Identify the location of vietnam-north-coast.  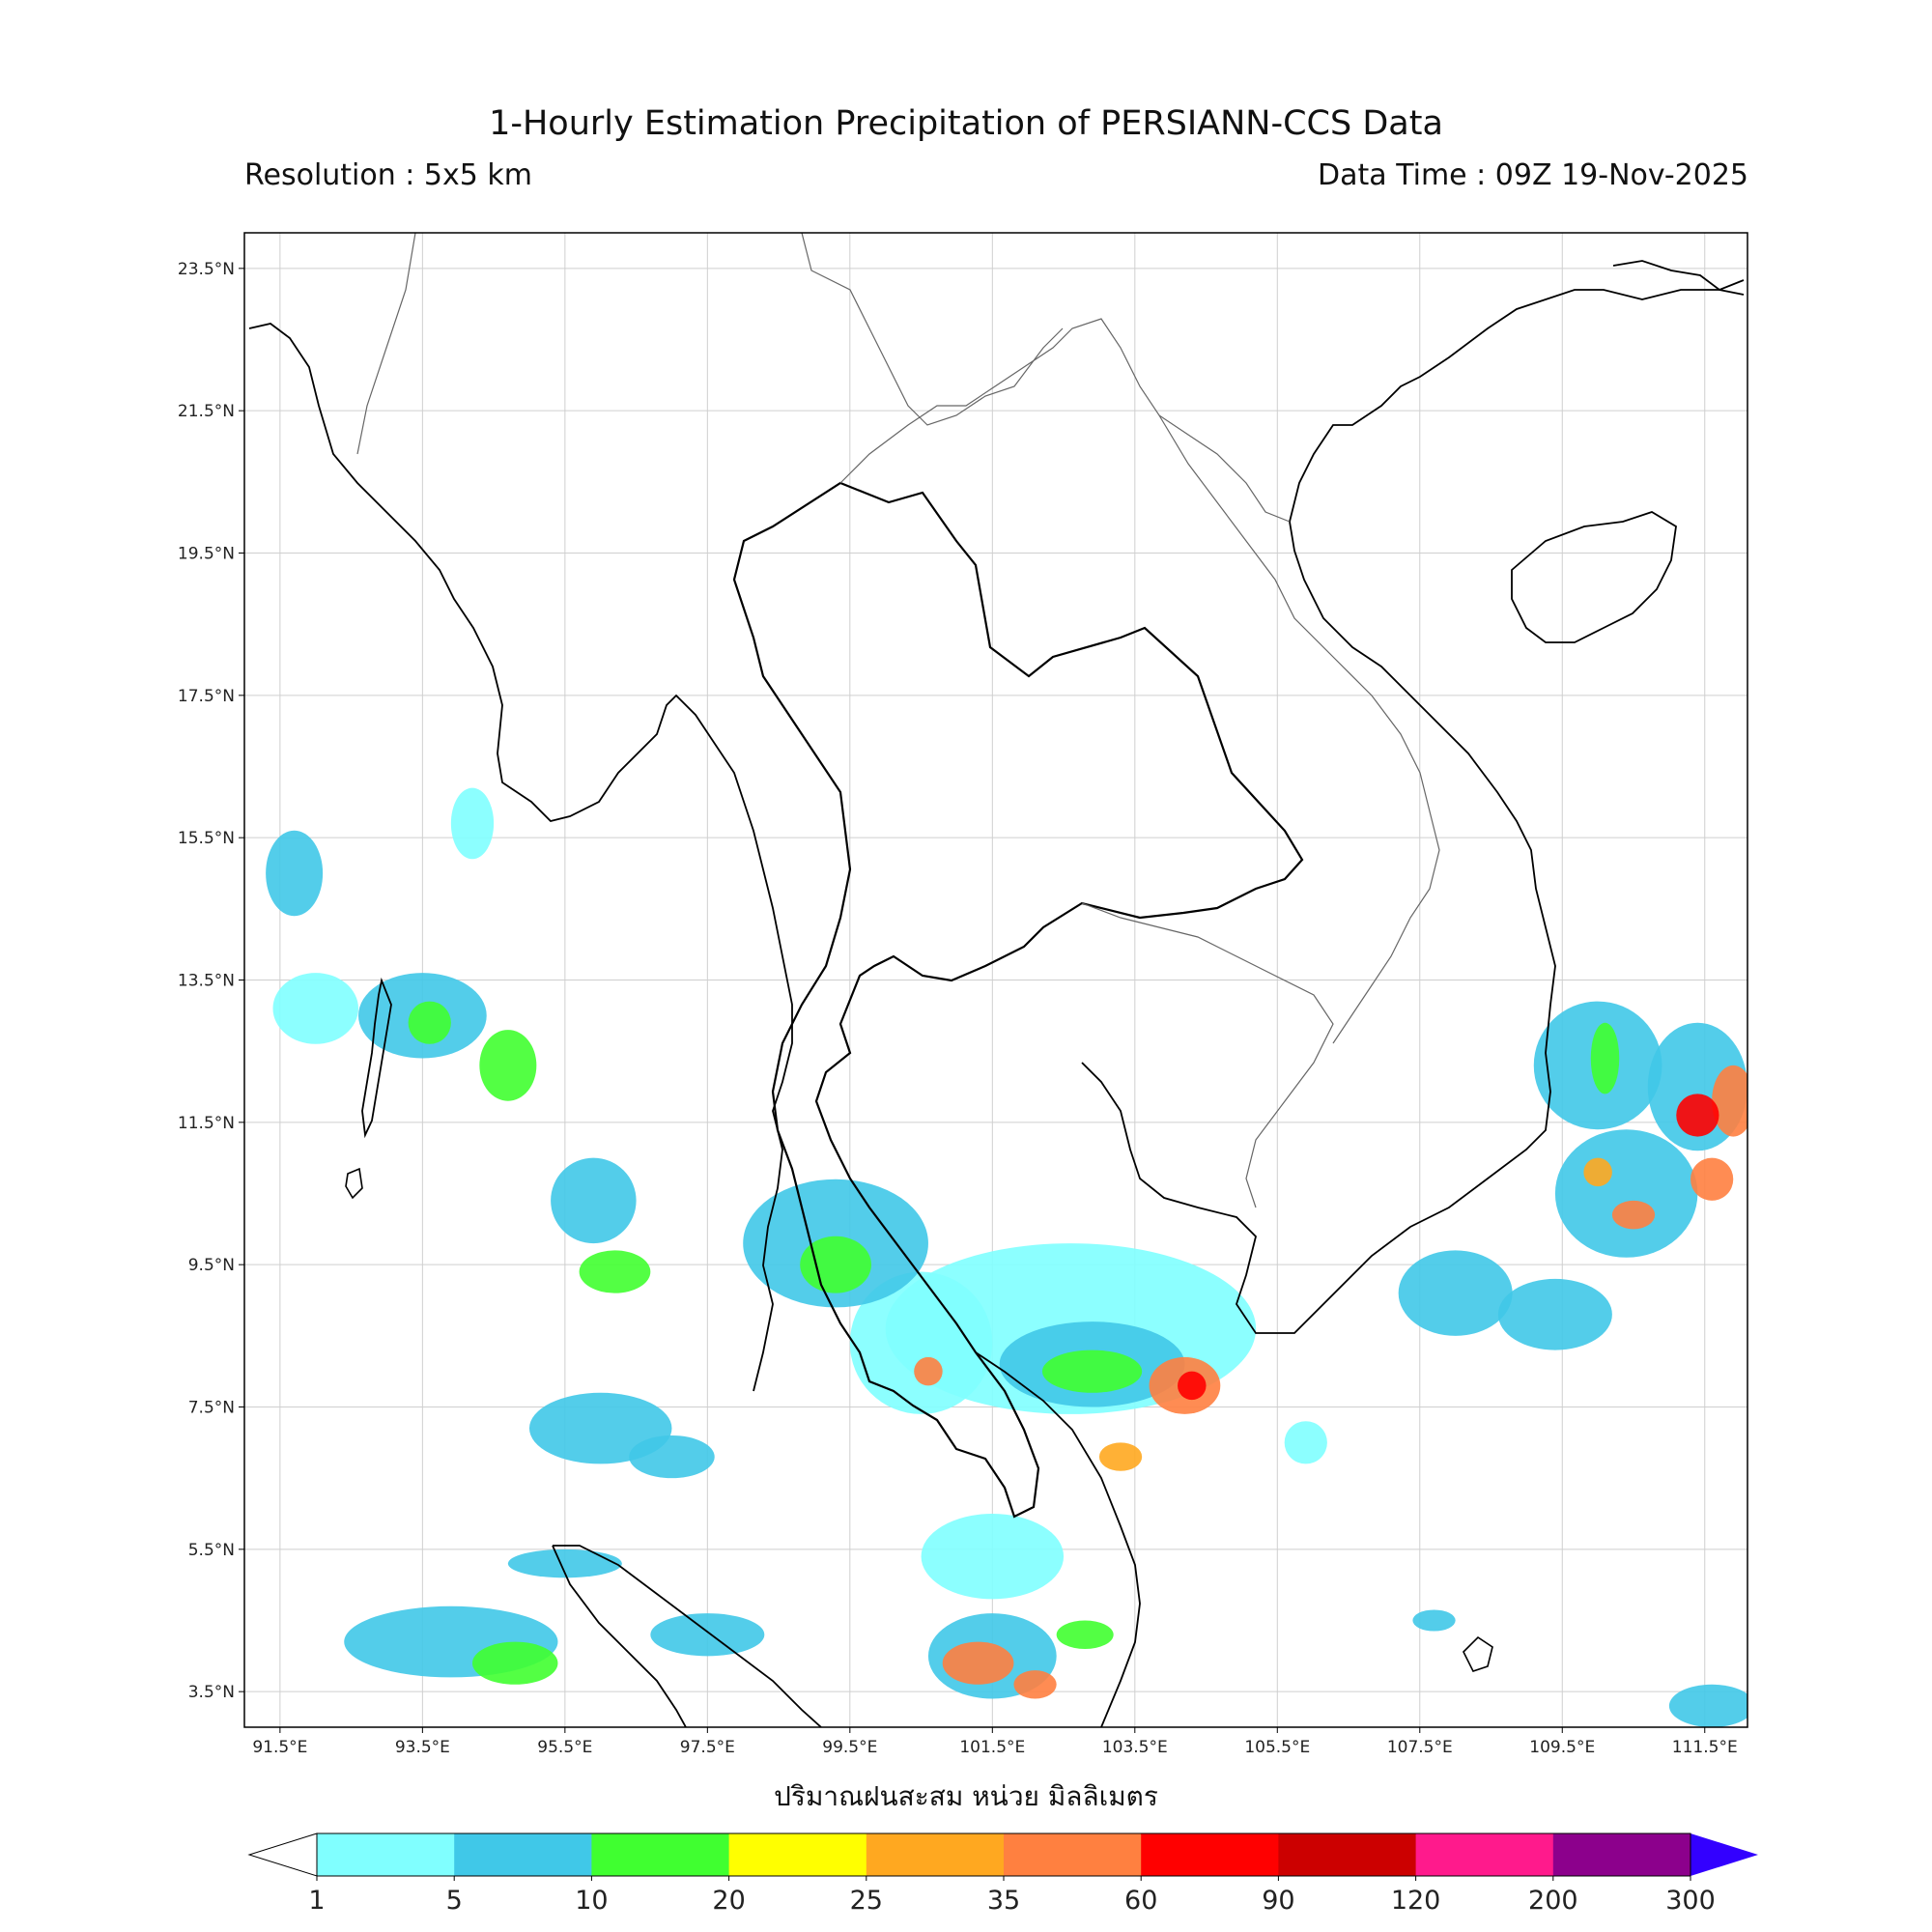
(1517, 401).